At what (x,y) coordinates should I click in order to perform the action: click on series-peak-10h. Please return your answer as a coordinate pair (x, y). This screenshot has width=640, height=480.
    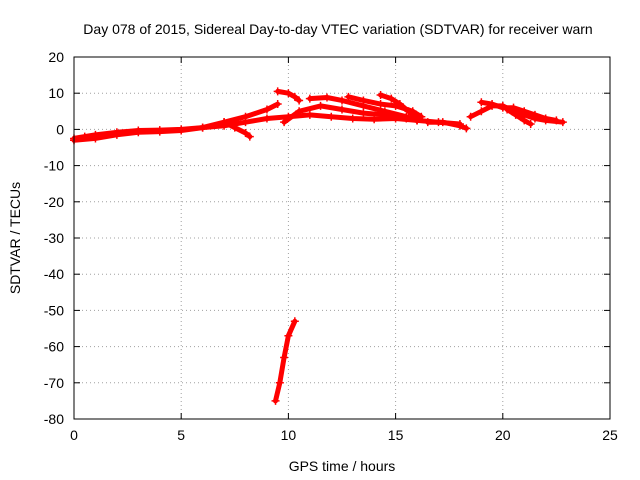
    Looking at the image, I should click on (288, 96).